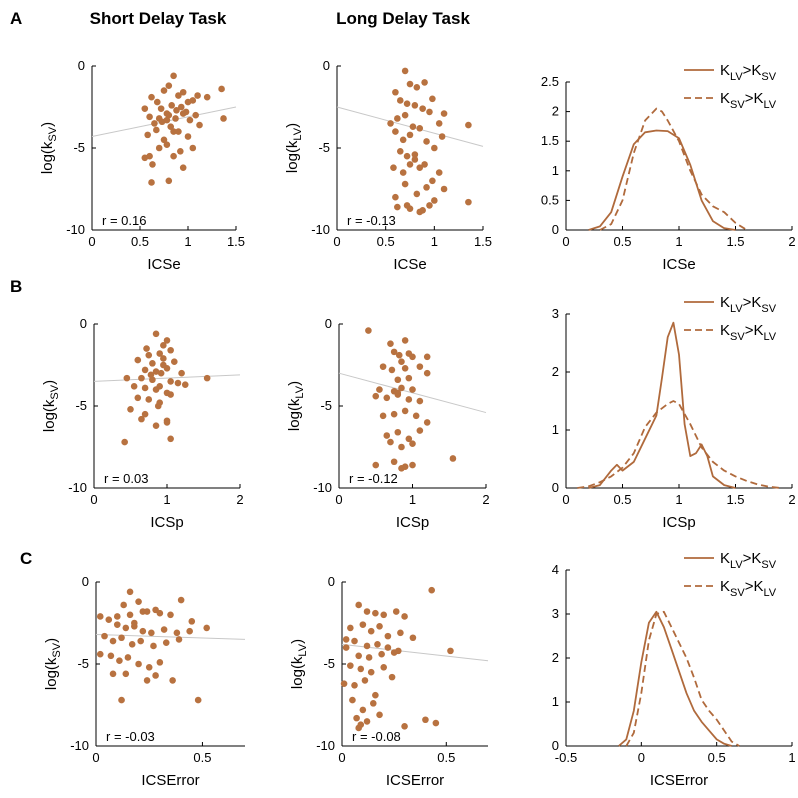 The height and width of the screenshot is (798, 798). I want to click on y-tick-label: 1, so click(555, 701).